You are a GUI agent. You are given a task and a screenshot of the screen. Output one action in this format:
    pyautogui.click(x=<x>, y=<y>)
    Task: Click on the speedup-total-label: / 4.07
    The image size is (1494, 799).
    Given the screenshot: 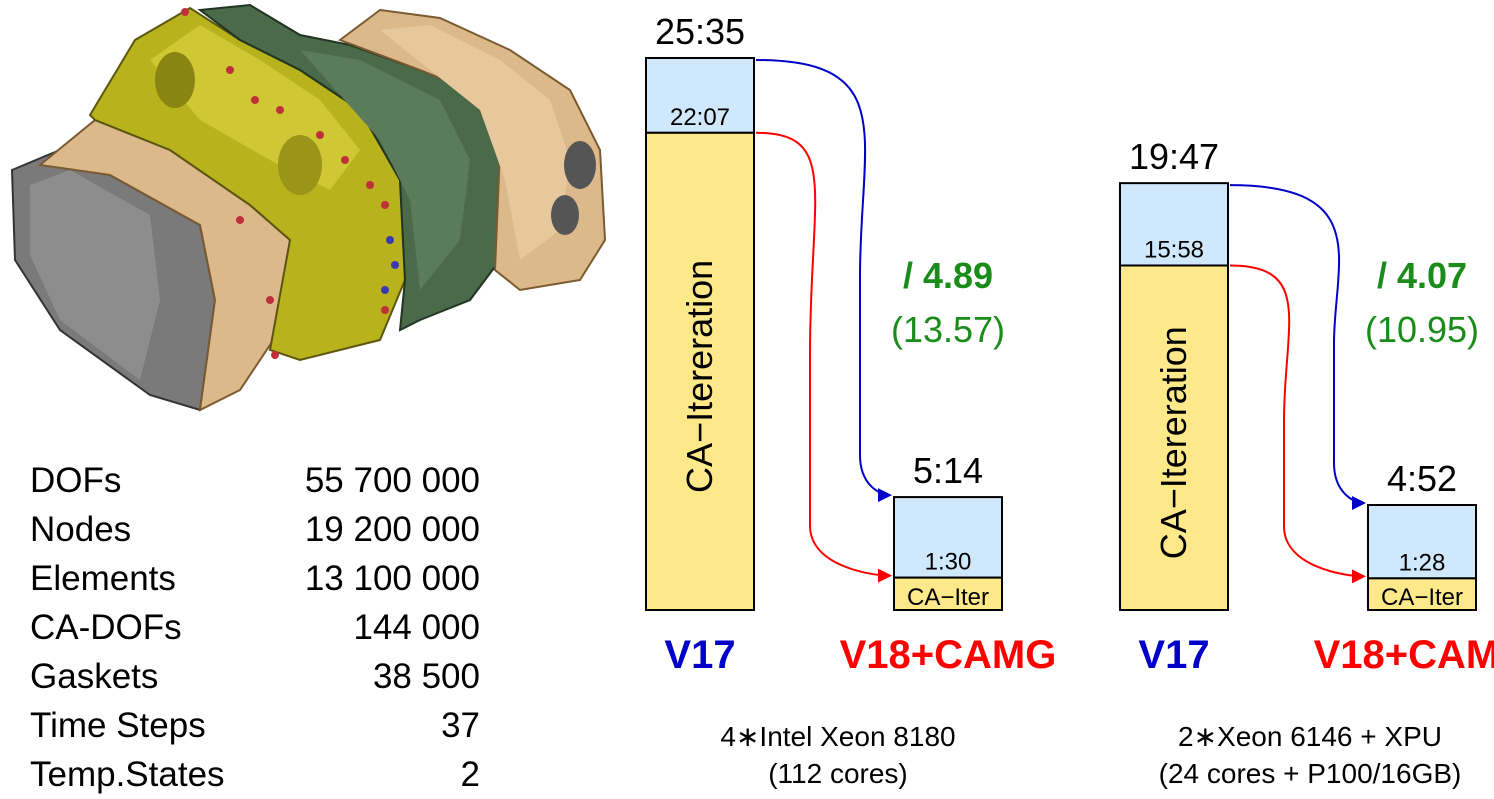 What is the action you would take?
    pyautogui.click(x=1422, y=275)
    